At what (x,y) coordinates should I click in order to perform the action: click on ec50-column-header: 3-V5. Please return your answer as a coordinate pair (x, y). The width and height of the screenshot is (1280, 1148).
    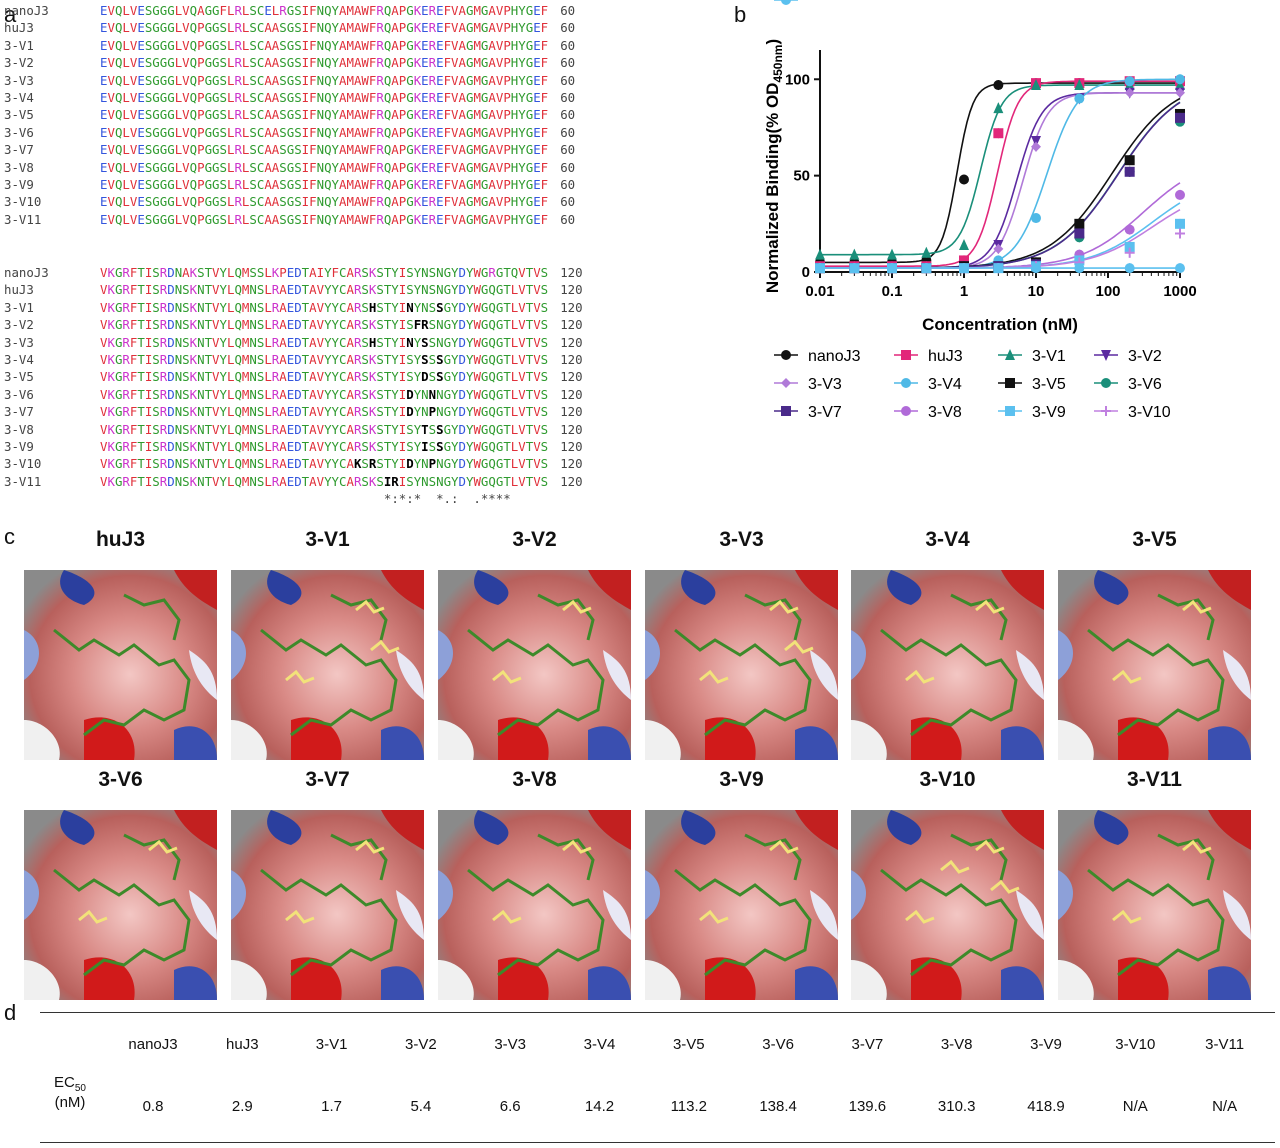
    Looking at the image, I should click on (688, 1044).